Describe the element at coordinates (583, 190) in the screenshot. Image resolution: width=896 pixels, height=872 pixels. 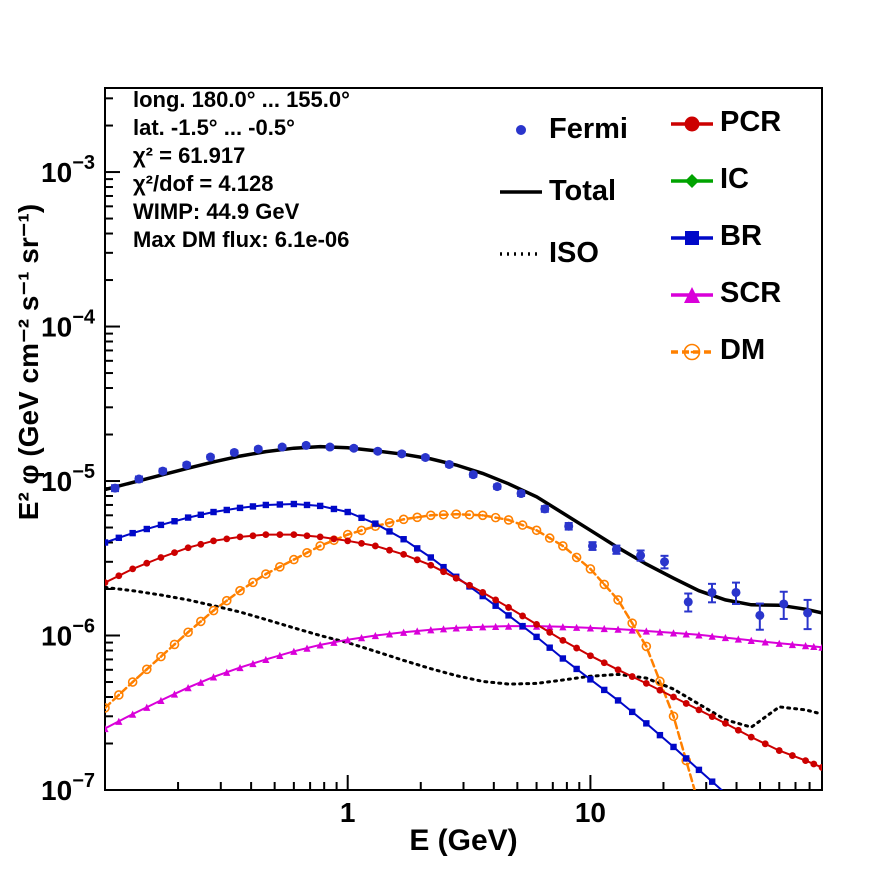
I see `legend-label-total: Total` at that location.